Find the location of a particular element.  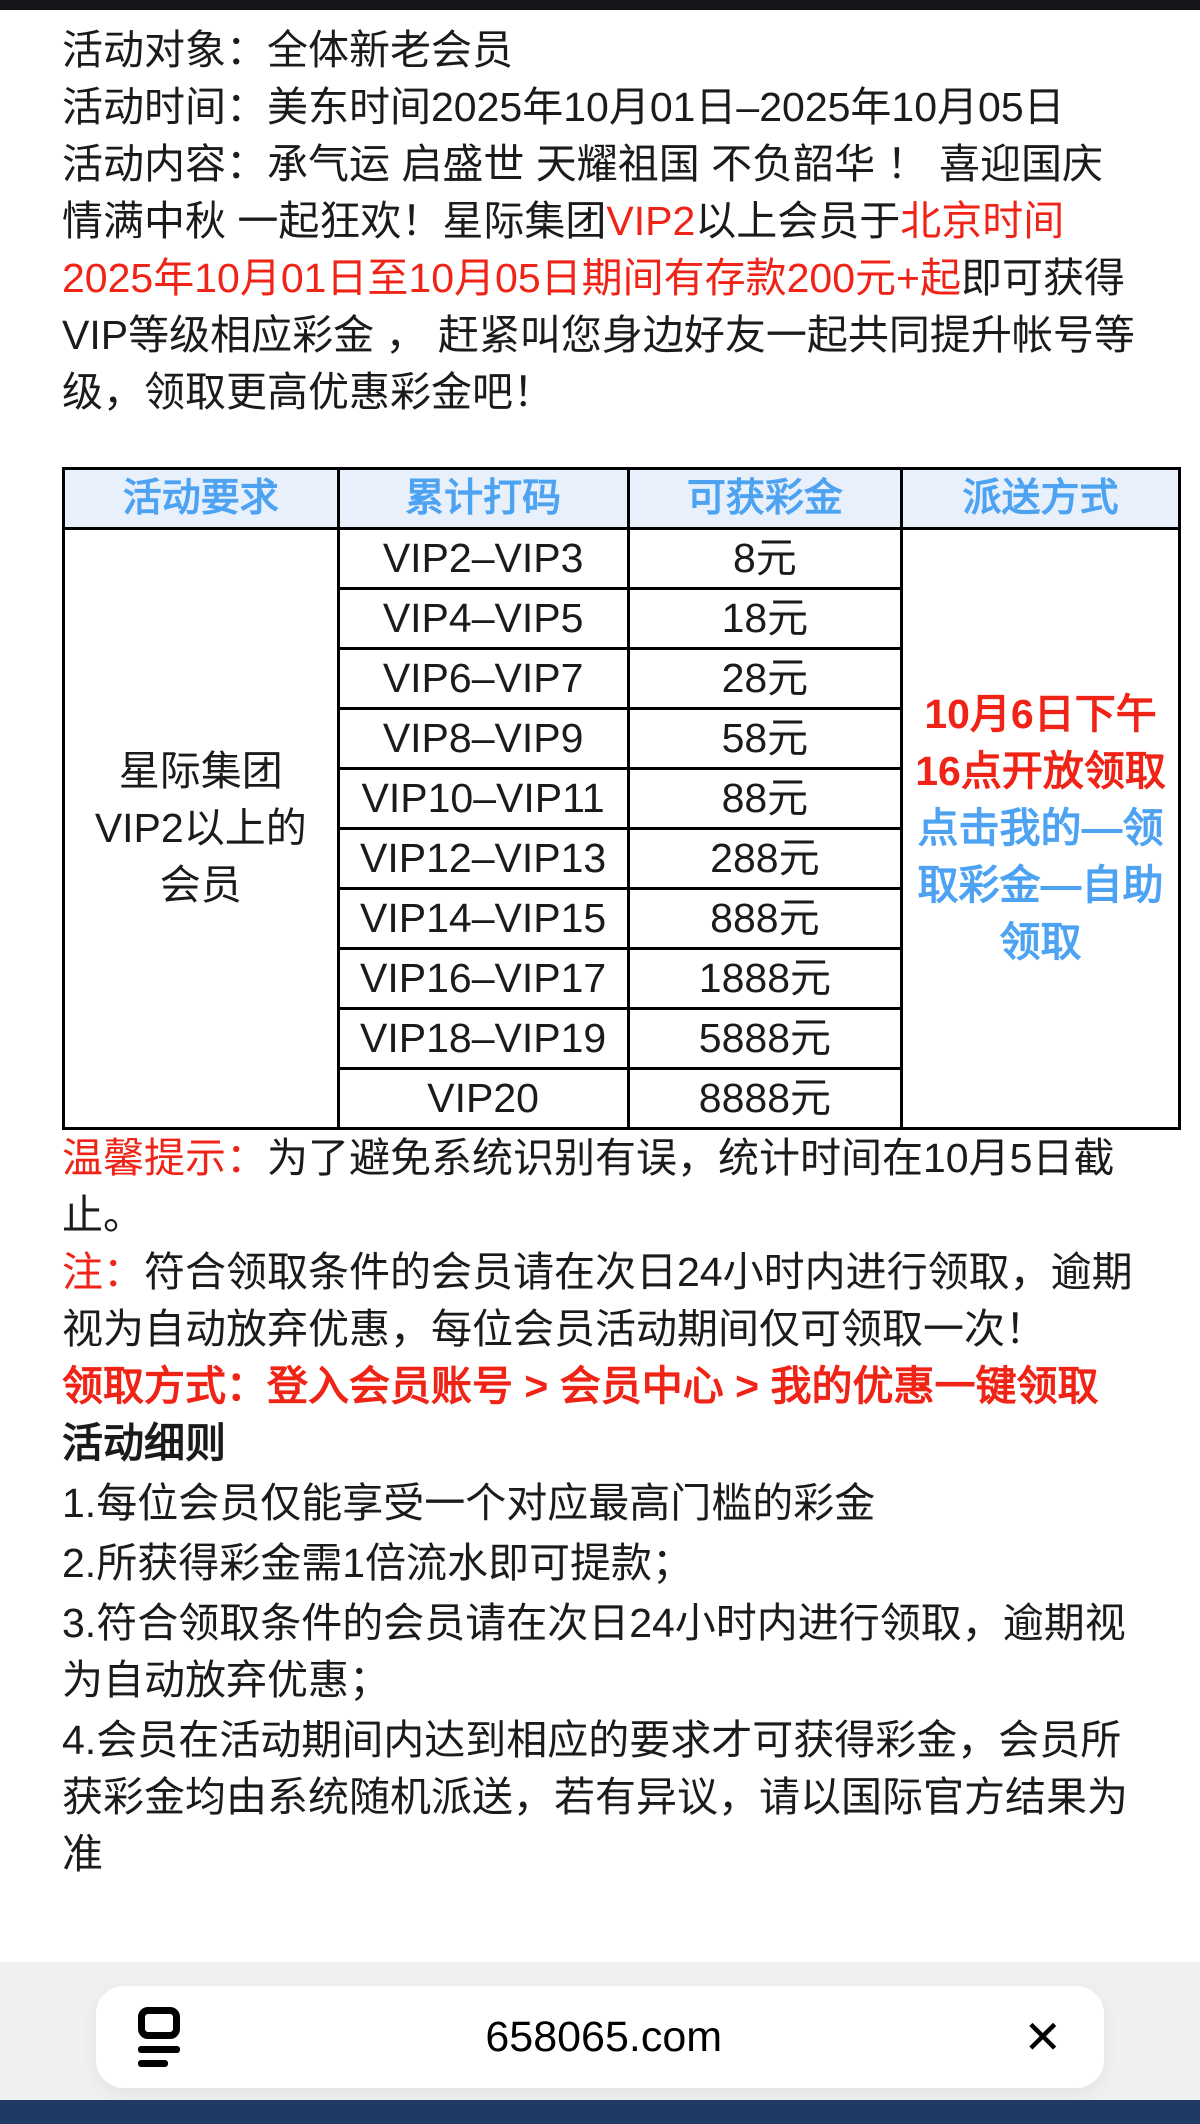

header-accumulated-wager: 累计打码 is located at coordinates (483, 498).